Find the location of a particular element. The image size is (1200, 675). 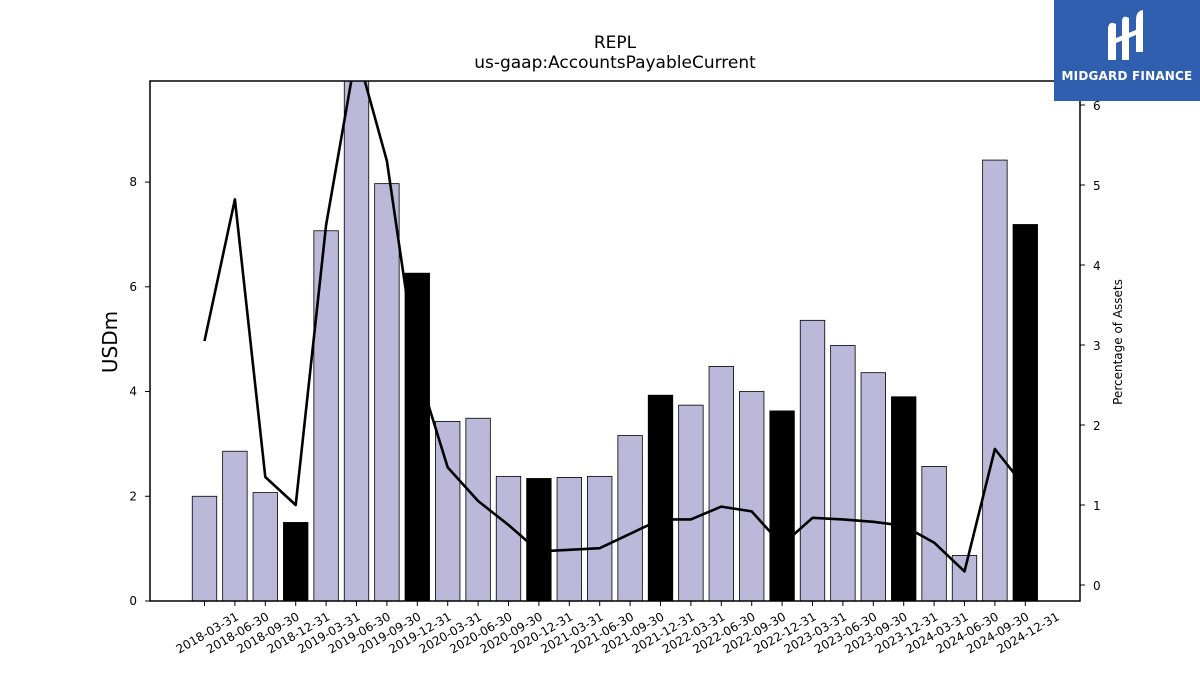

y2-tick-label: 0 is located at coordinates (1097, 586).